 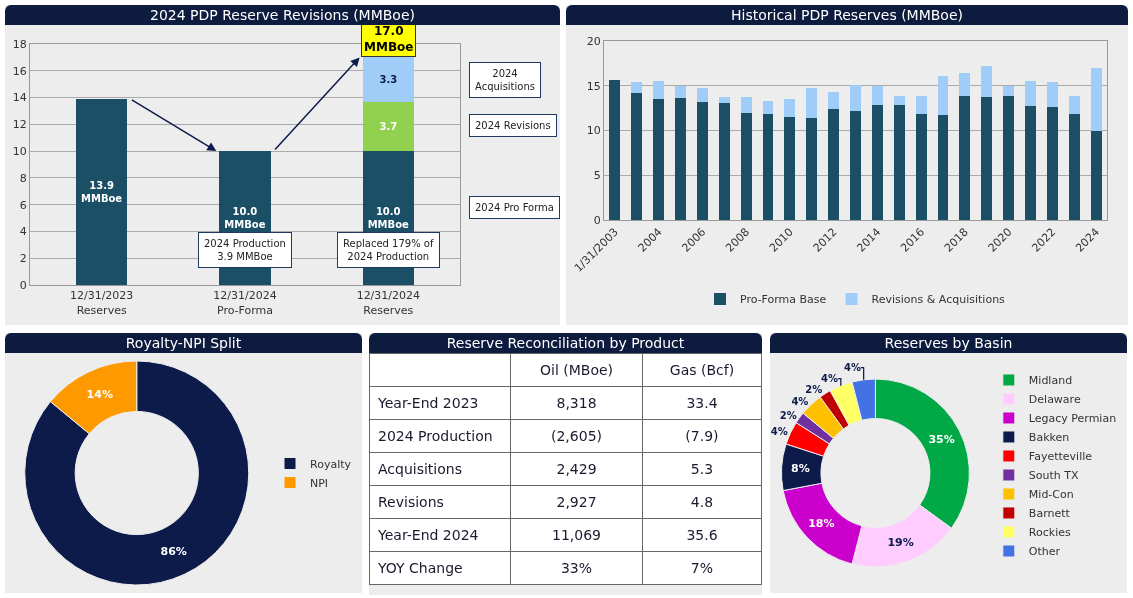 What do you see at coordinates (565, 343) in the screenshot?
I see `text: Reserve Reconciliation by Product` at bounding box center [565, 343].